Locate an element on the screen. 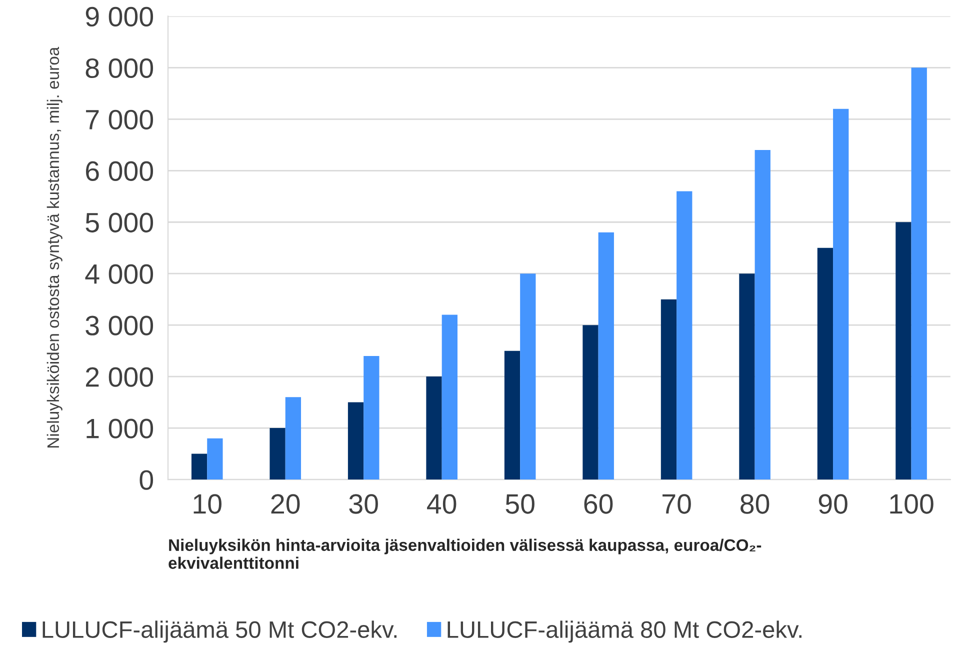  x-axis-title: Nieluyksikön hinta-arvioita jäsenvaltioiden välisessä kaupassa, euroa/CO₂- ekvivalenttitonni is located at coordinates (465, 553).